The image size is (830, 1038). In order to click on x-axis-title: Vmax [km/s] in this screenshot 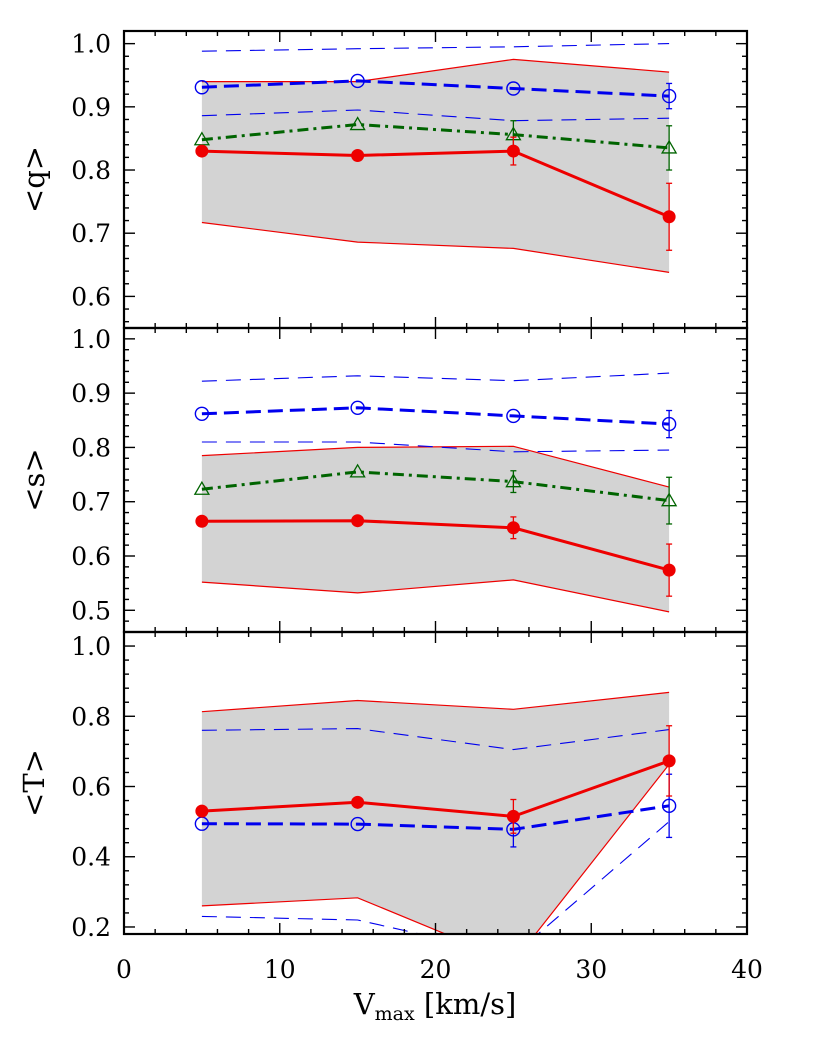, I will do `click(435, 1006)`.